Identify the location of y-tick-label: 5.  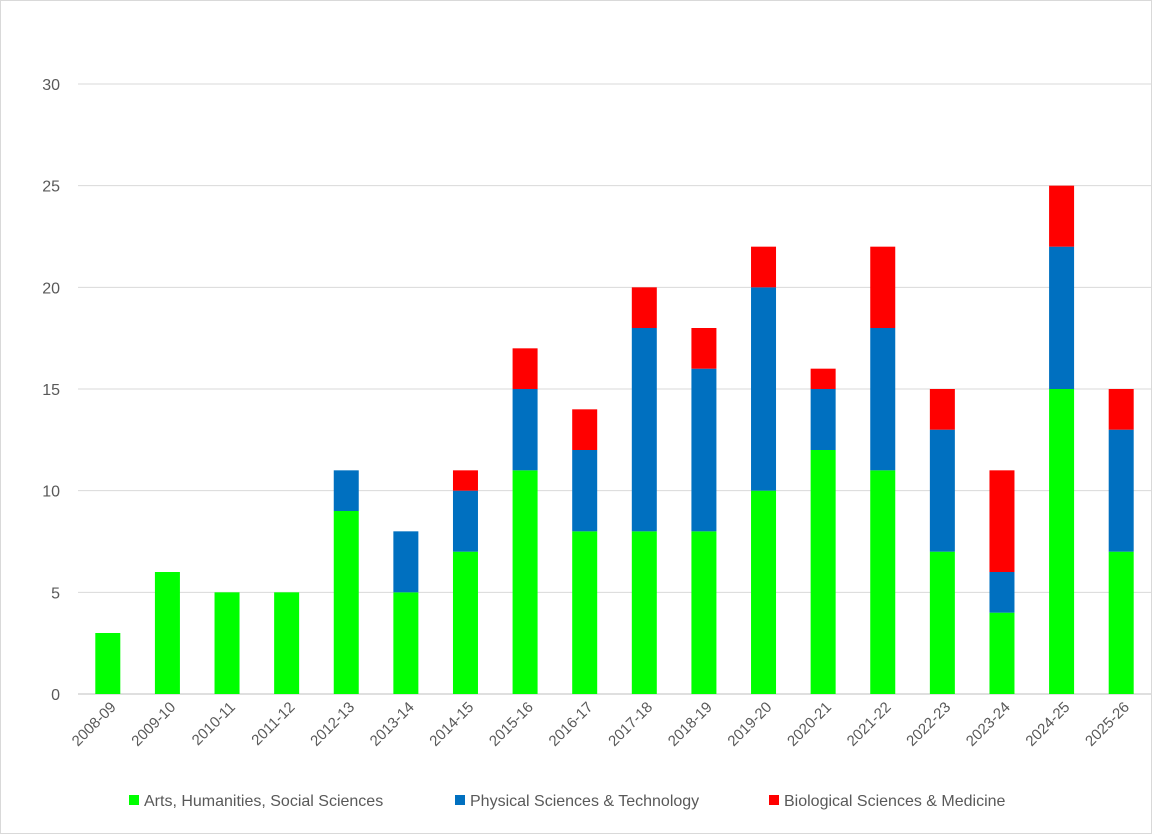
(55, 593).